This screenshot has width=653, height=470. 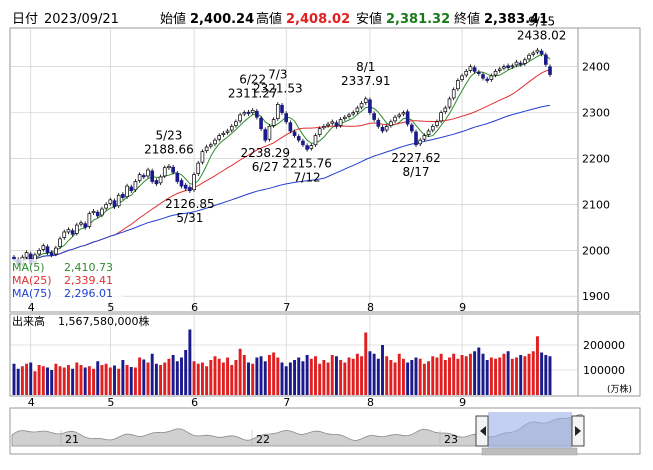 What do you see at coordinates (596, 296) in the screenshot?
I see `price-tick-label: 1900` at bounding box center [596, 296].